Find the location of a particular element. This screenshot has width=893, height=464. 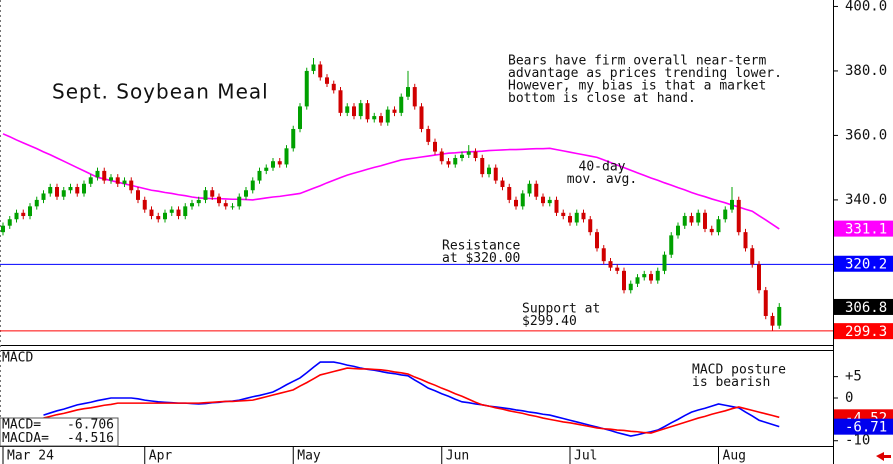

x-tick-label: Apr is located at coordinates (161, 456).